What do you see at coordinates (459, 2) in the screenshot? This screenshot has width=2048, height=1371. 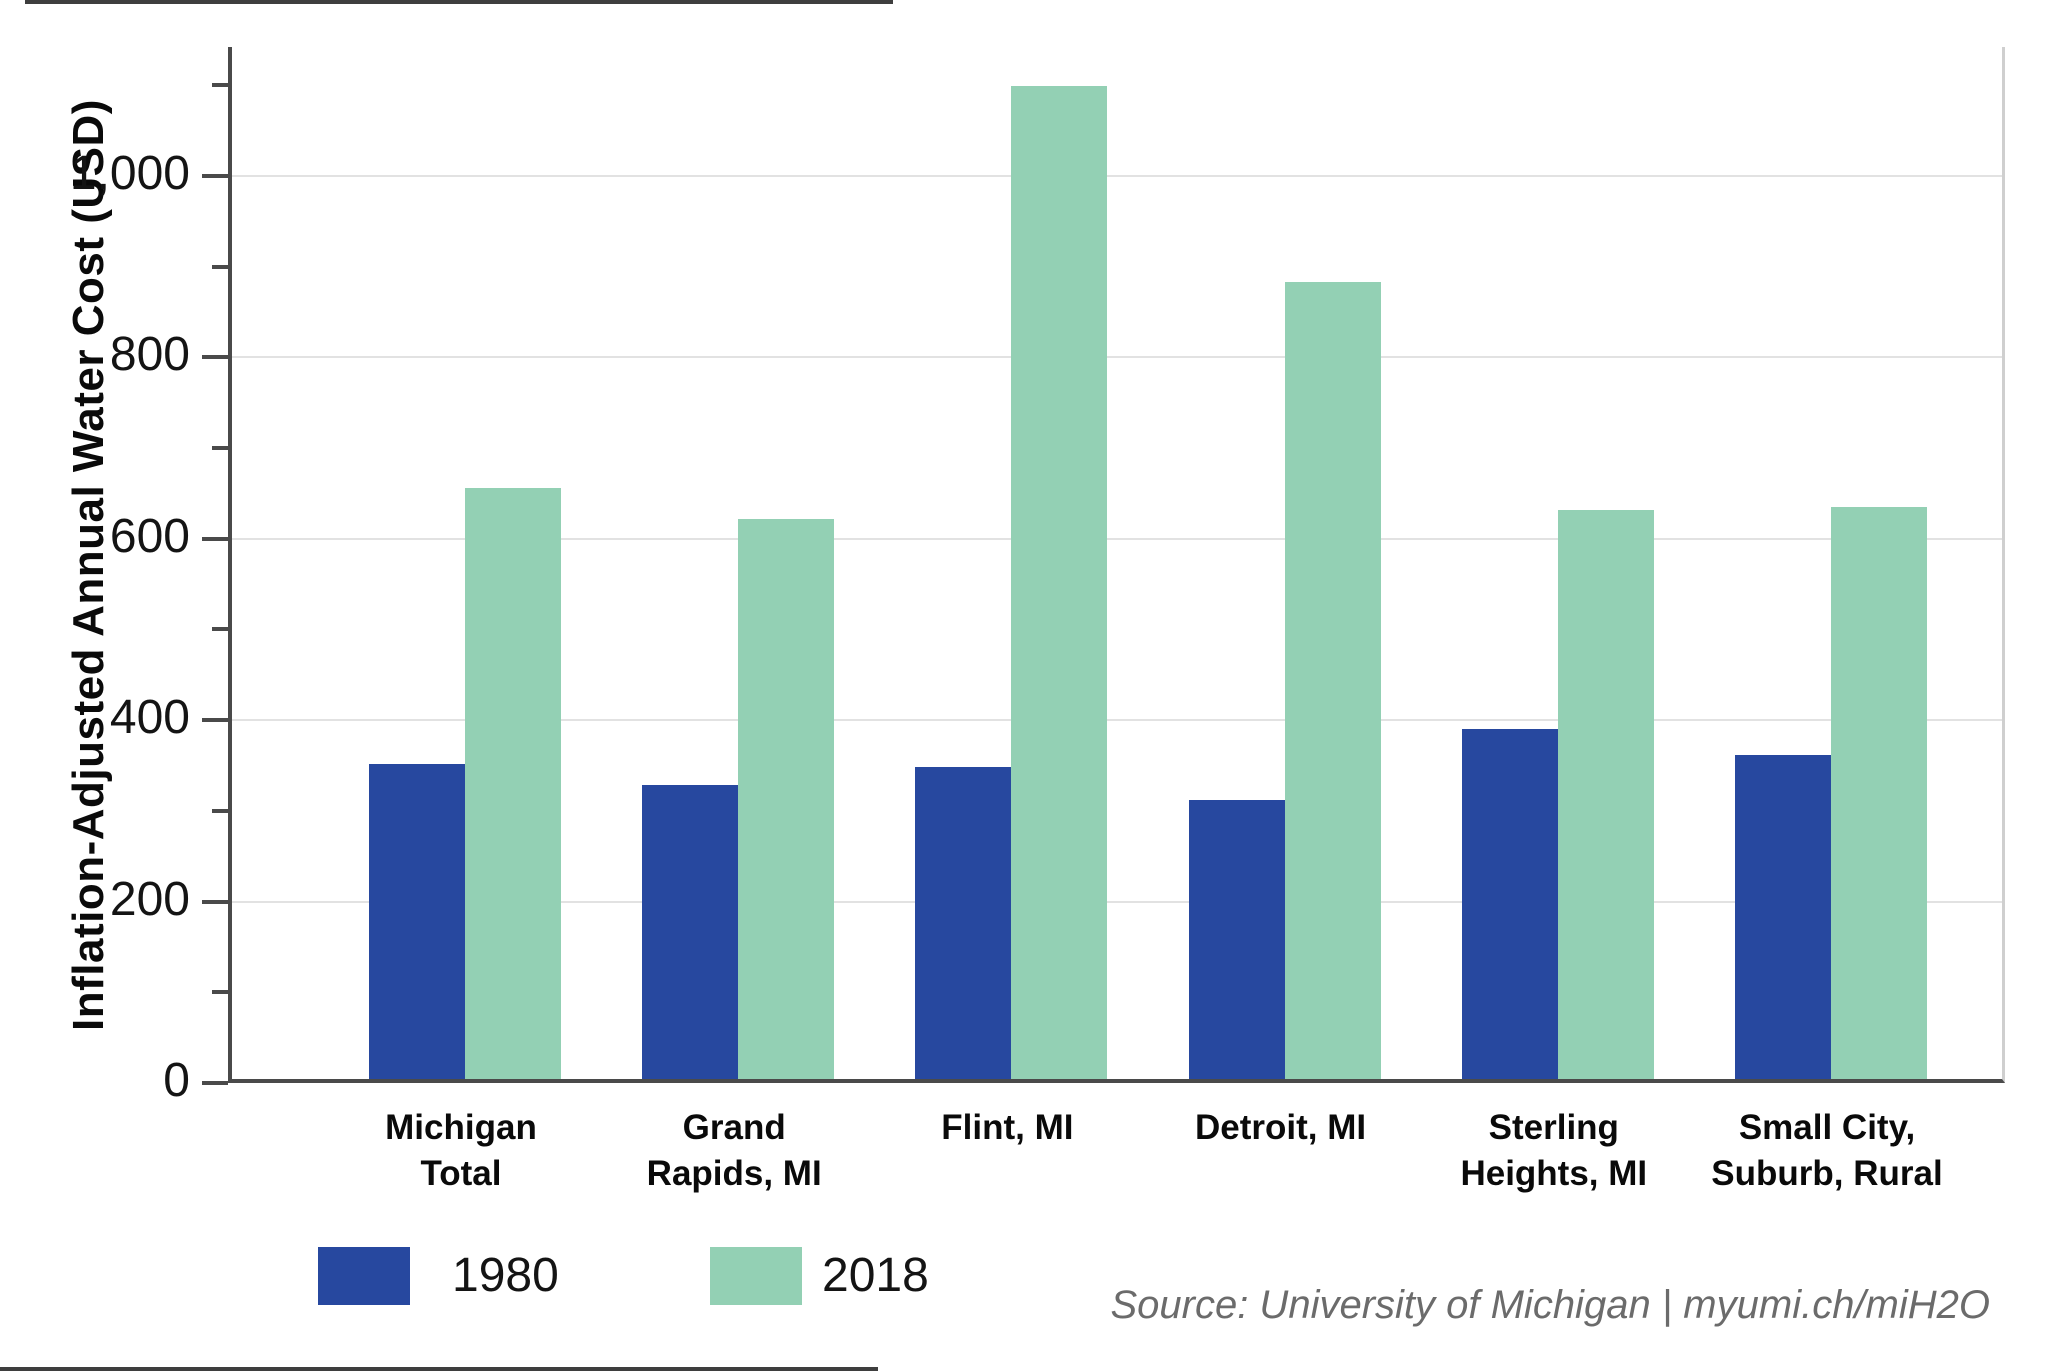 I see `scan-artifact-line-top` at bounding box center [459, 2].